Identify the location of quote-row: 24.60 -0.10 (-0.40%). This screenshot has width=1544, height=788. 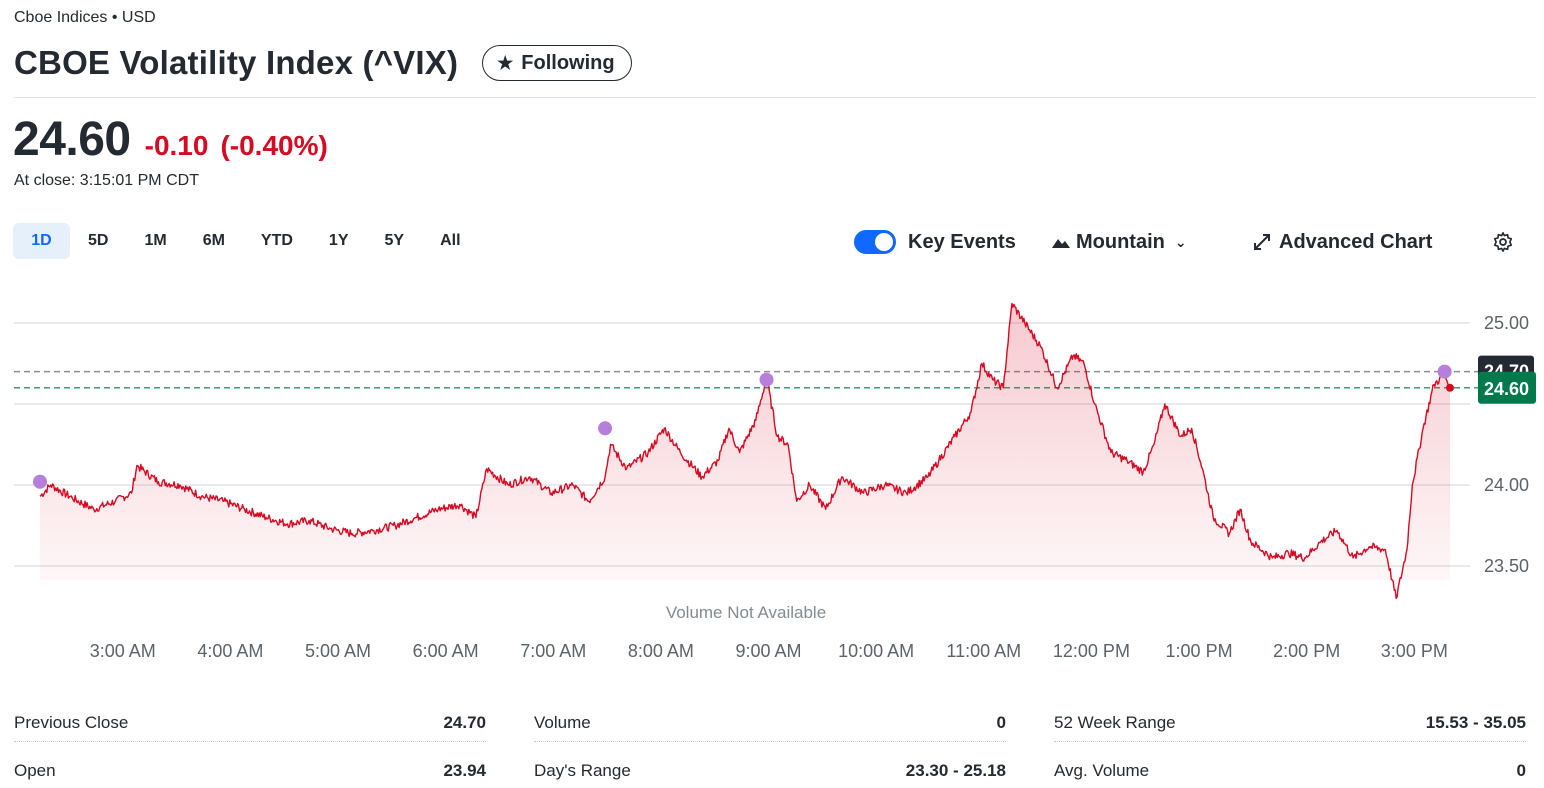
(170, 139).